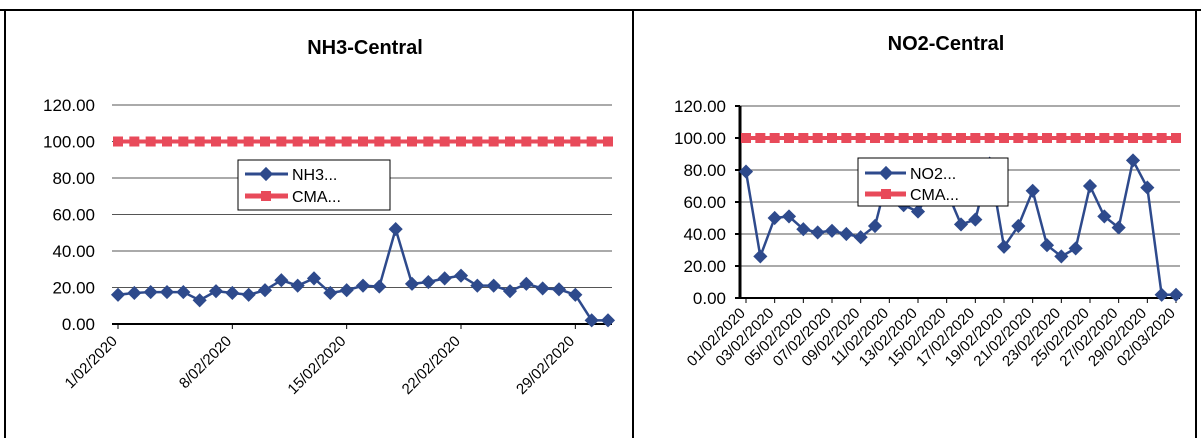 This screenshot has height=438, width=1201. What do you see at coordinates (91, 362) in the screenshot?
I see `x-tick-label: 1/02/2020` at bounding box center [91, 362].